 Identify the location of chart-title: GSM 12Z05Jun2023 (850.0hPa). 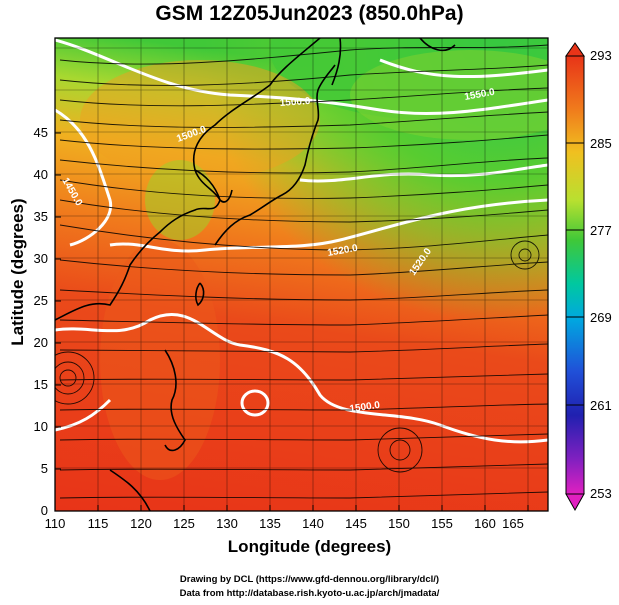
(309, 13).